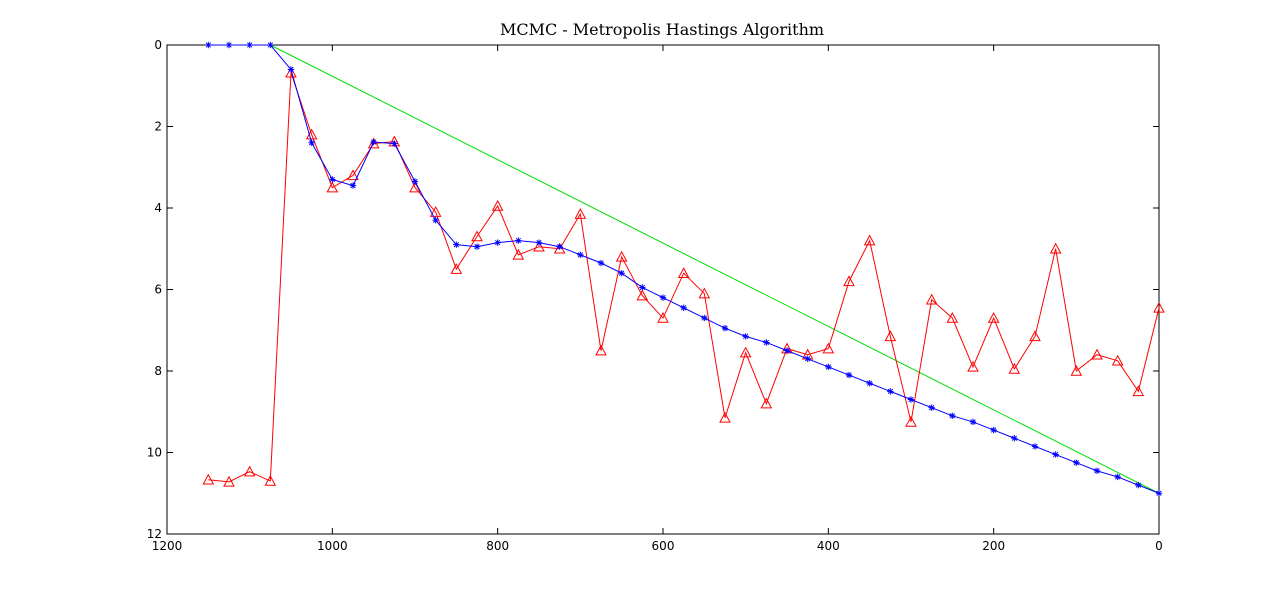 Image resolution: width=1280 pixels, height=600 pixels. Describe the element at coordinates (154, 534) in the screenshot. I see `y-tick-label: 12` at that location.